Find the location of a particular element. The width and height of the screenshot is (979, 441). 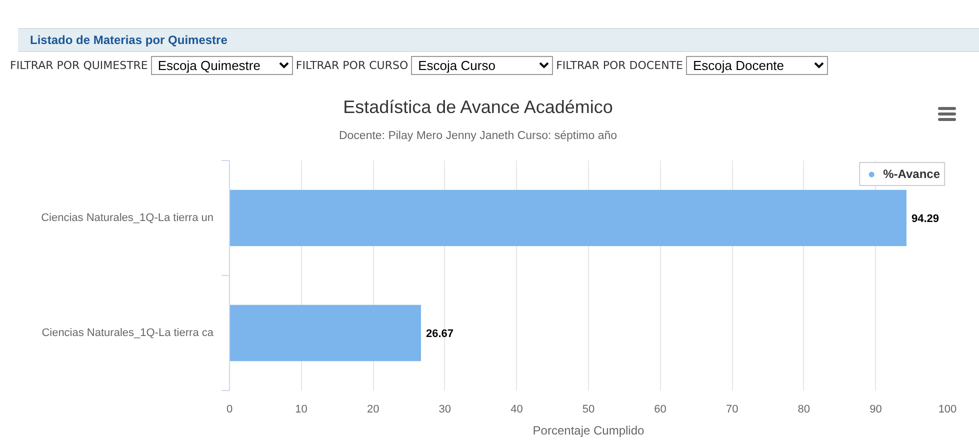

text: Escoja Curso is located at coordinates (482, 65).